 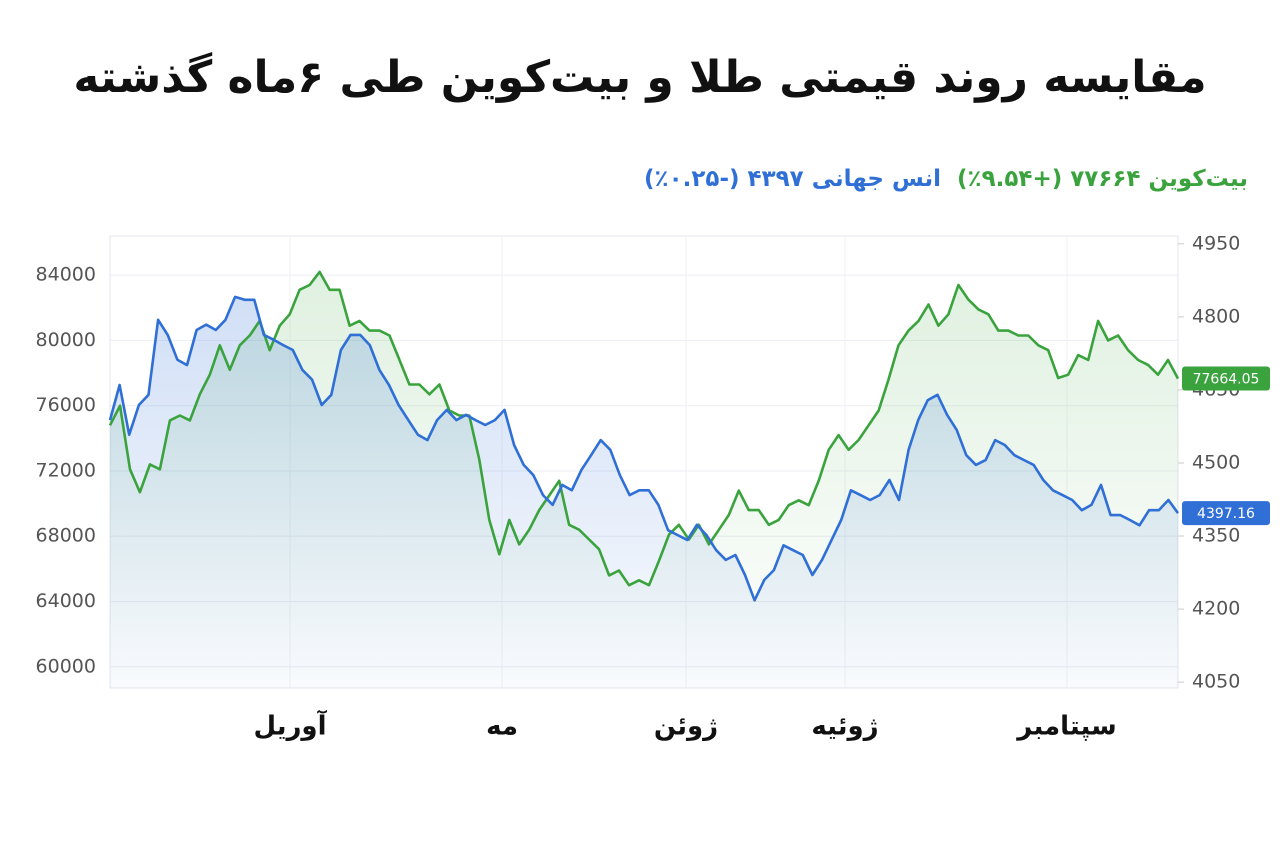 What do you see at coordinates (66, 666) in the screenshot?
I see `y-tick-label: 60000` at bounding box center [66, 666].